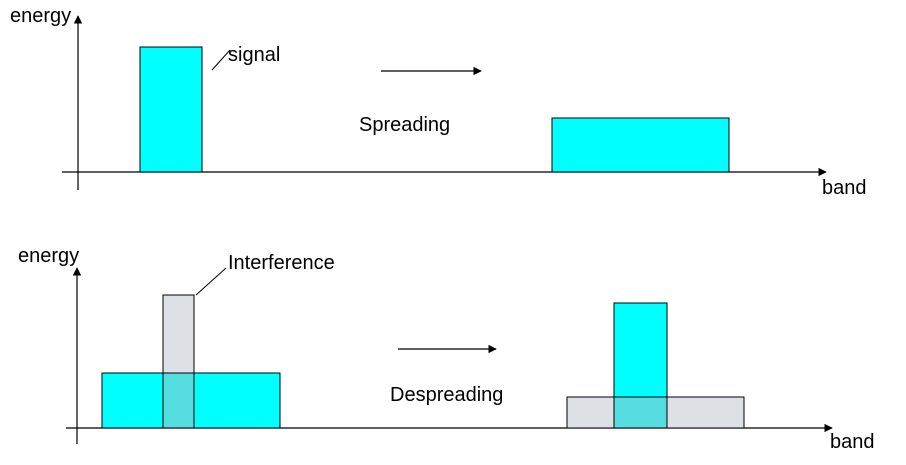  I want to click on bottom-band-label: band, so click(852, 442).